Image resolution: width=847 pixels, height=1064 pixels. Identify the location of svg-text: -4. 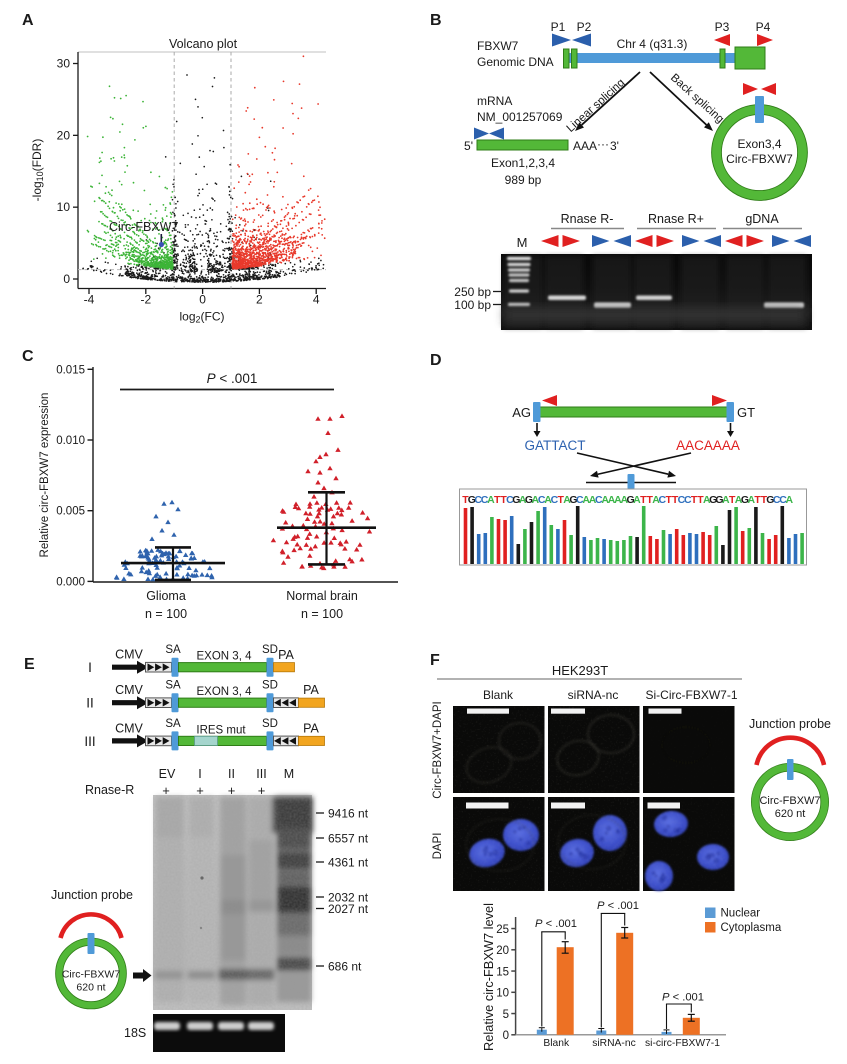
(89, 300).